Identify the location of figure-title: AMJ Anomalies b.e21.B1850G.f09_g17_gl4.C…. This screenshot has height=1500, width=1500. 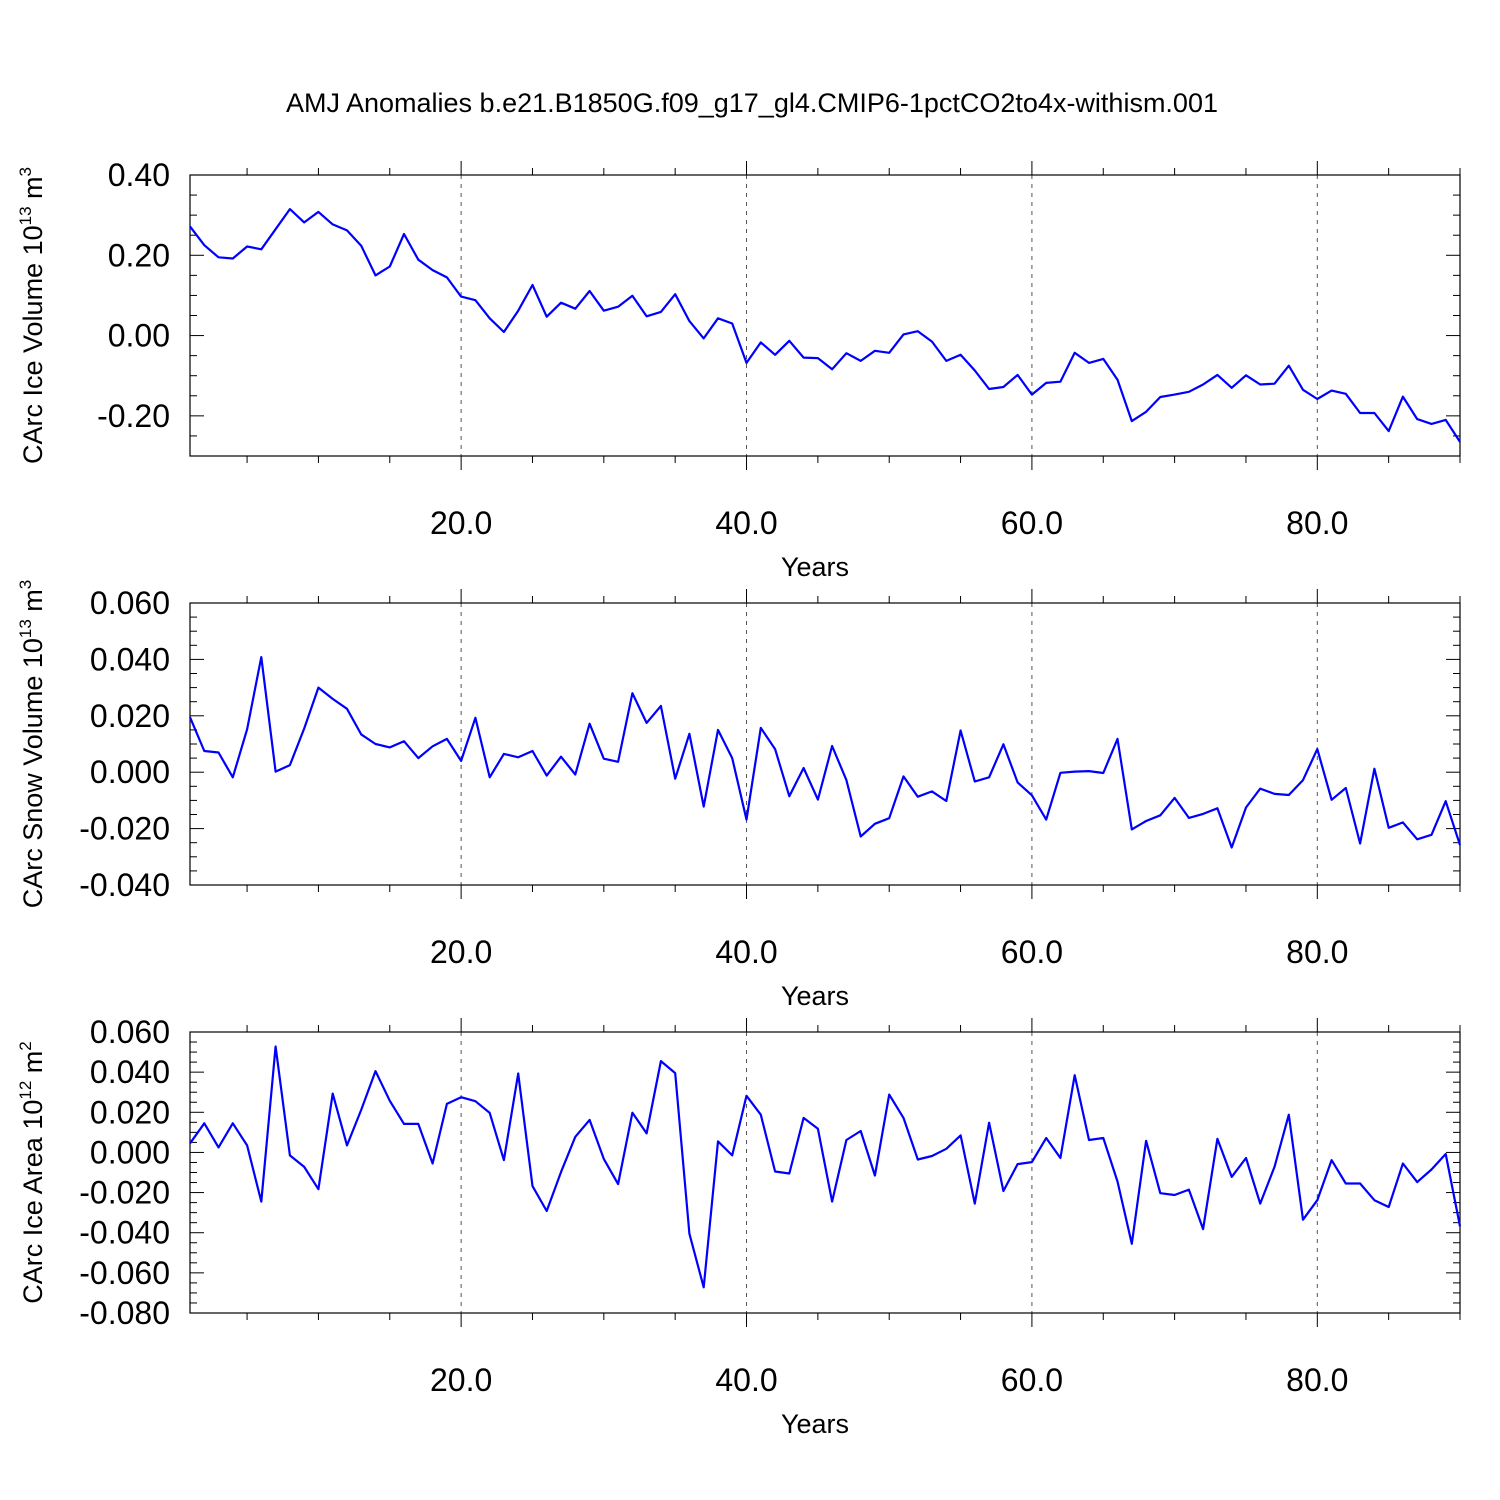
(752, 103).